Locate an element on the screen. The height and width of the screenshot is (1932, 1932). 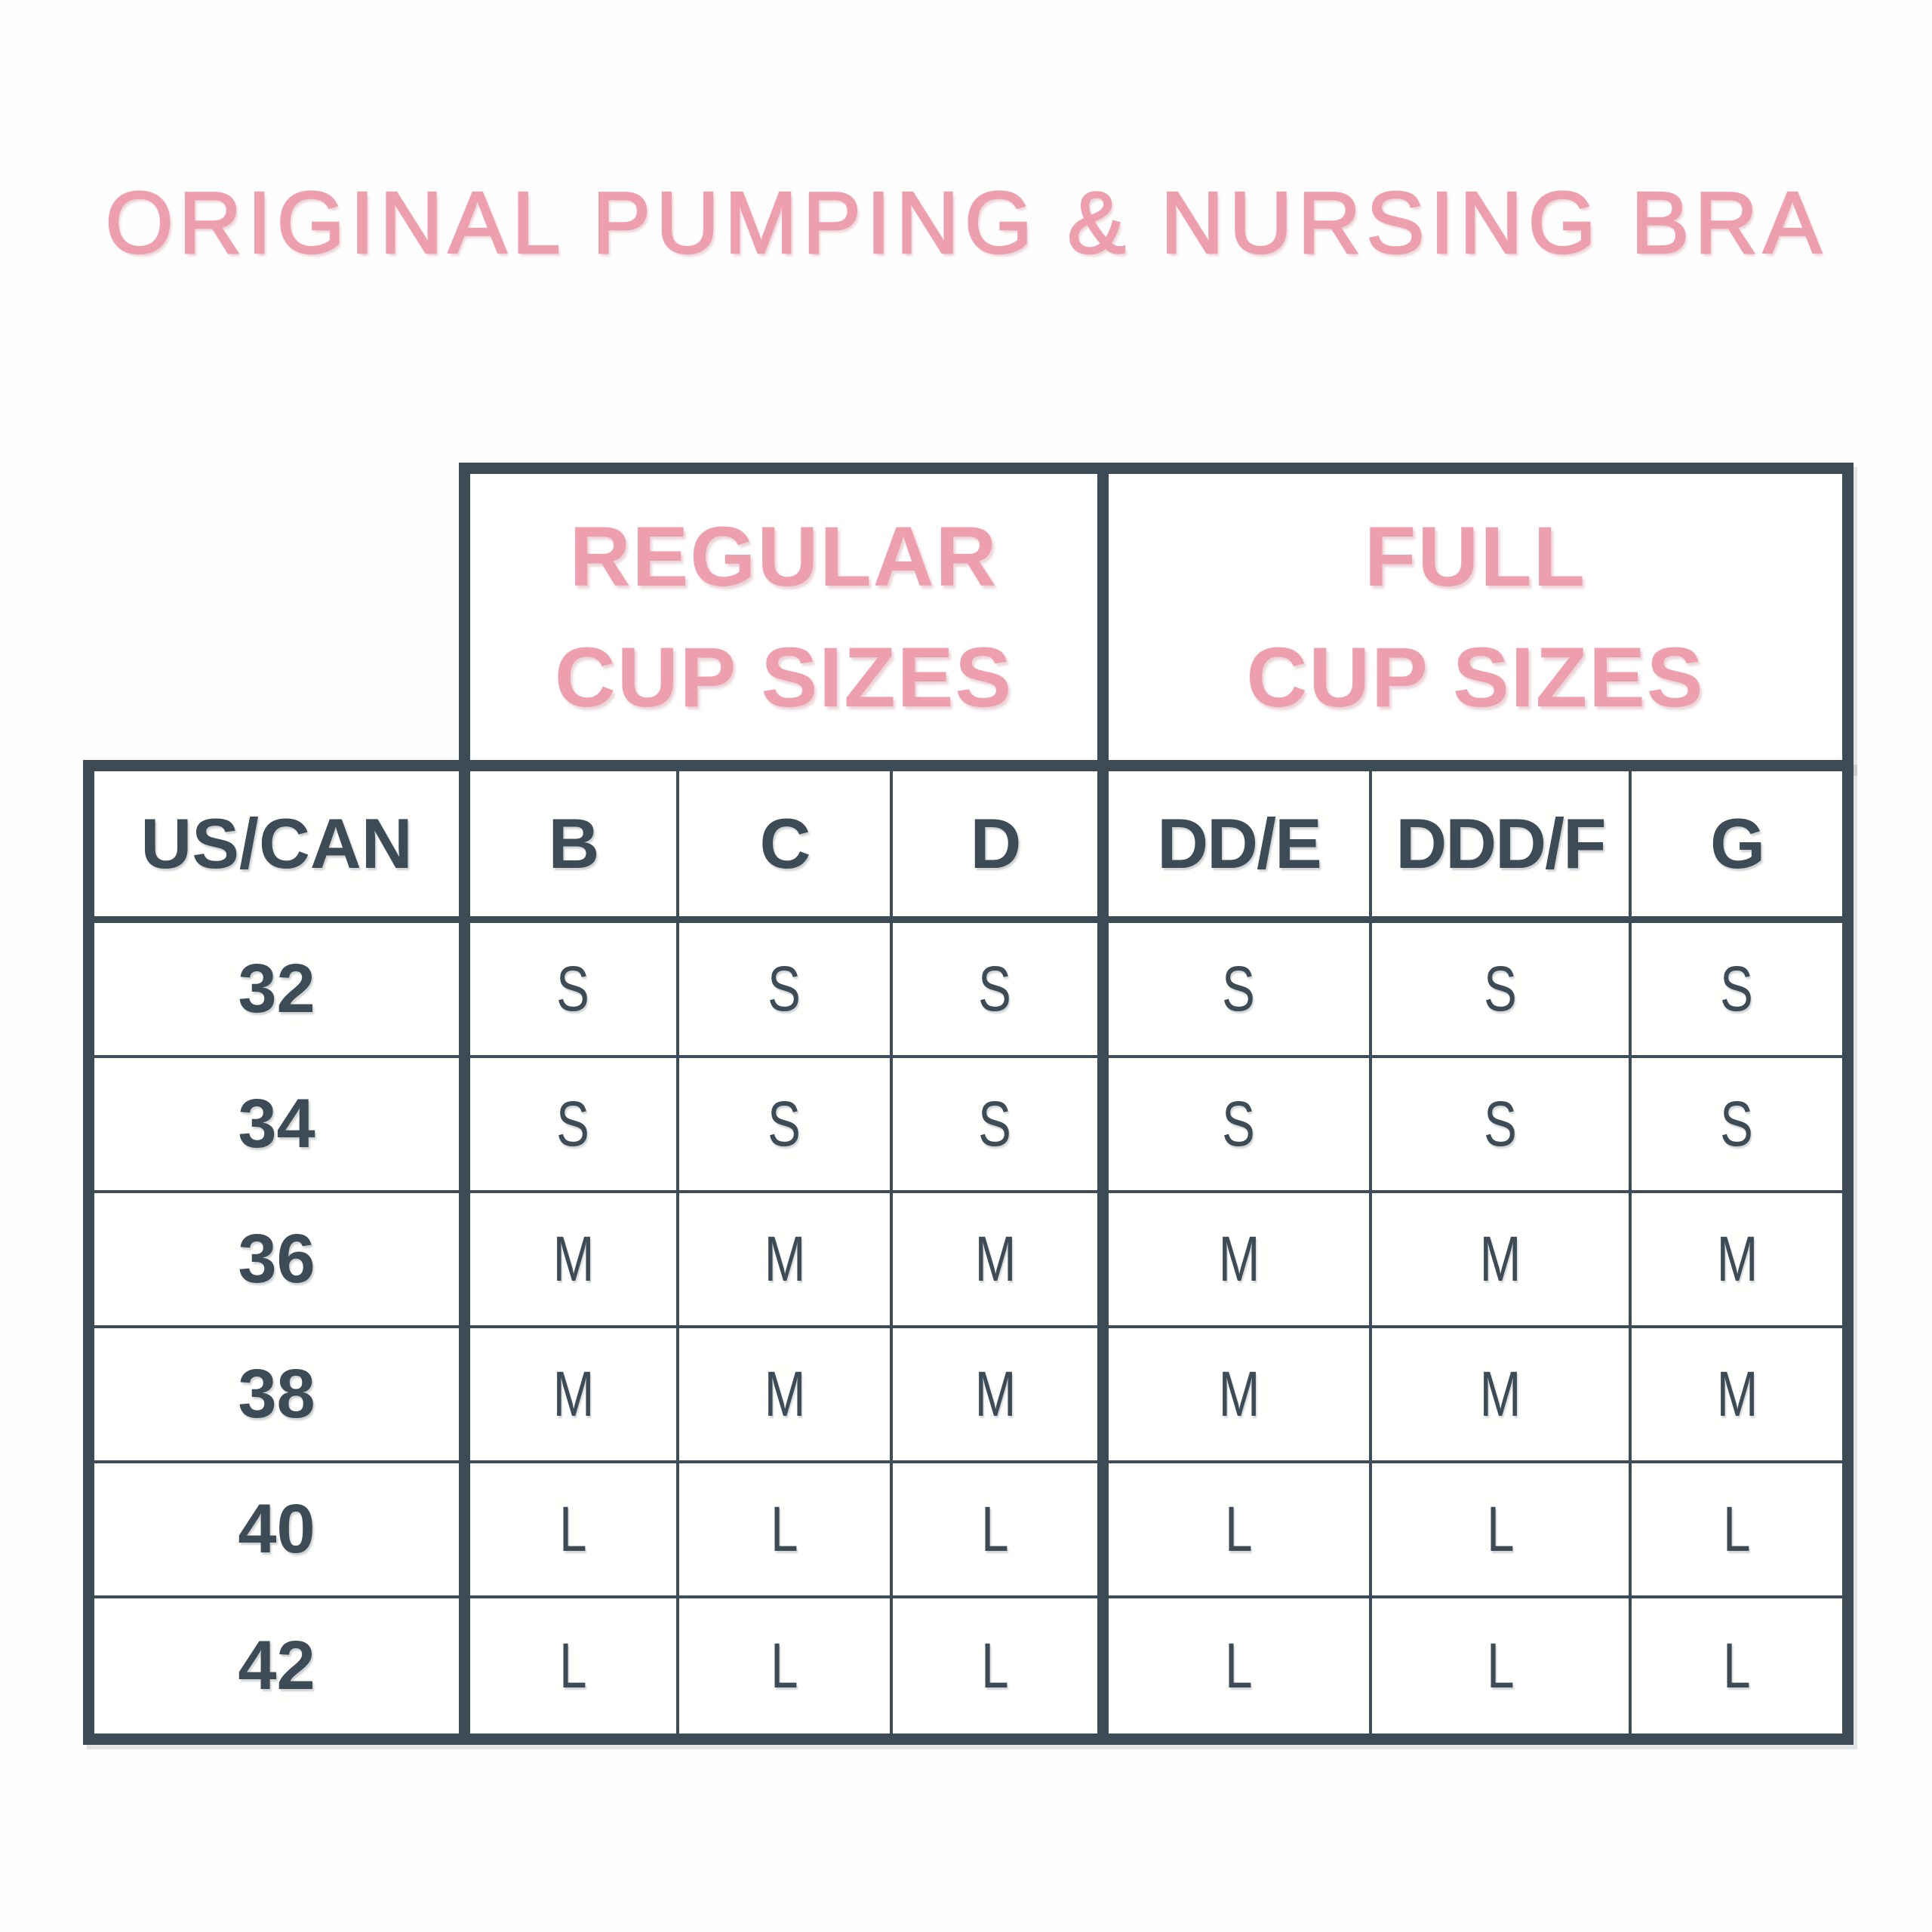
column-header-d: D is located at coordinates (1001, 847).